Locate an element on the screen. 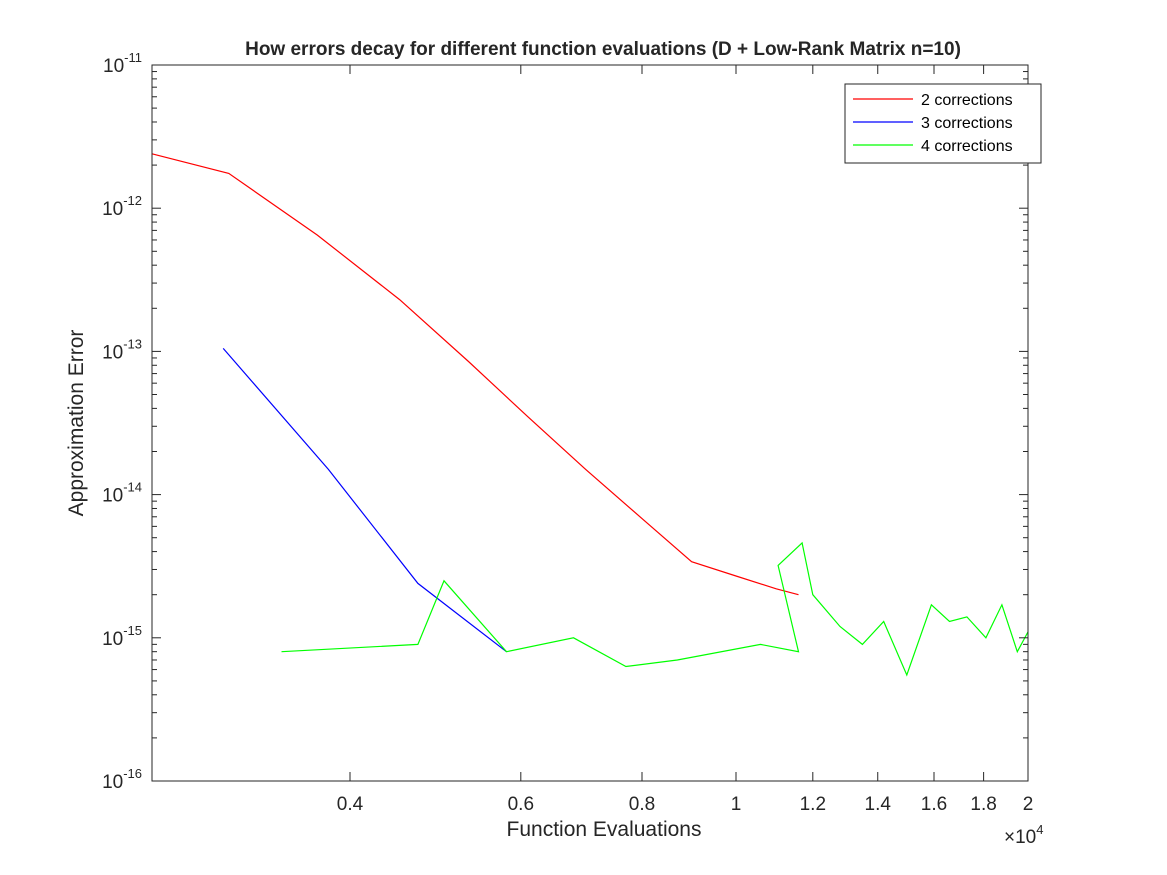  x-axis-label: Function Evaluations is located at coordinates (604, 829).